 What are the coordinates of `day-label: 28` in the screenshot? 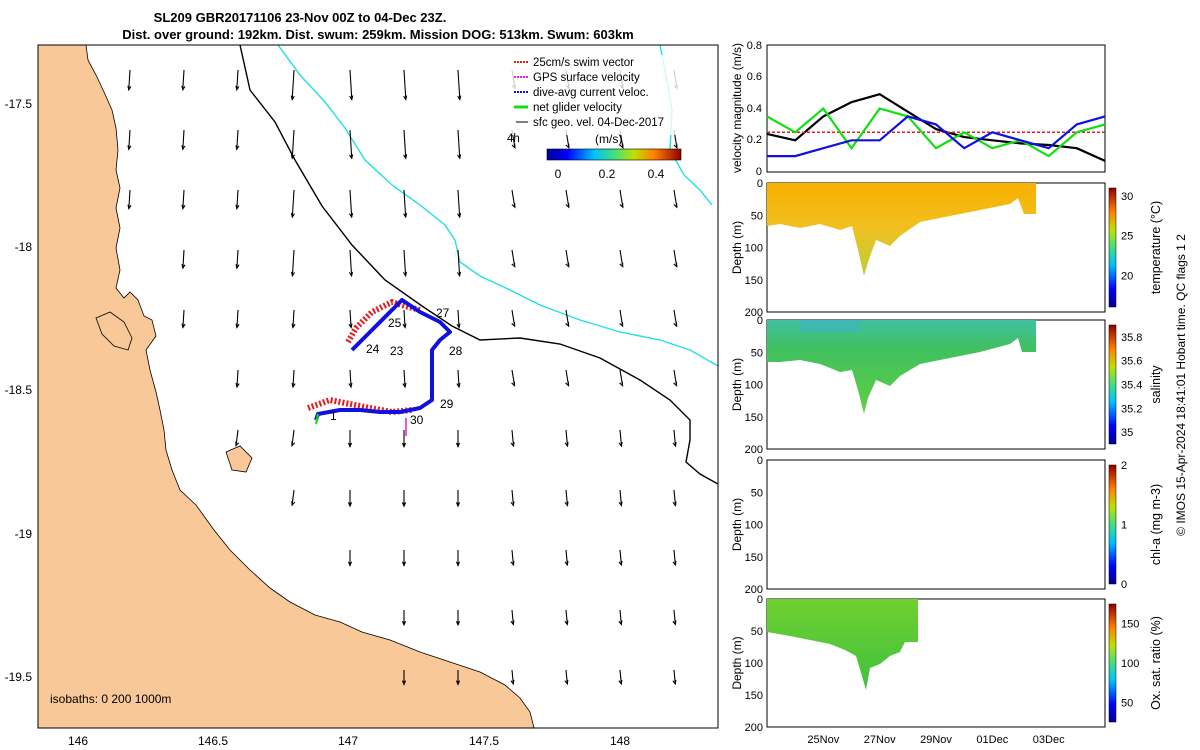 It's located at (456, 351).